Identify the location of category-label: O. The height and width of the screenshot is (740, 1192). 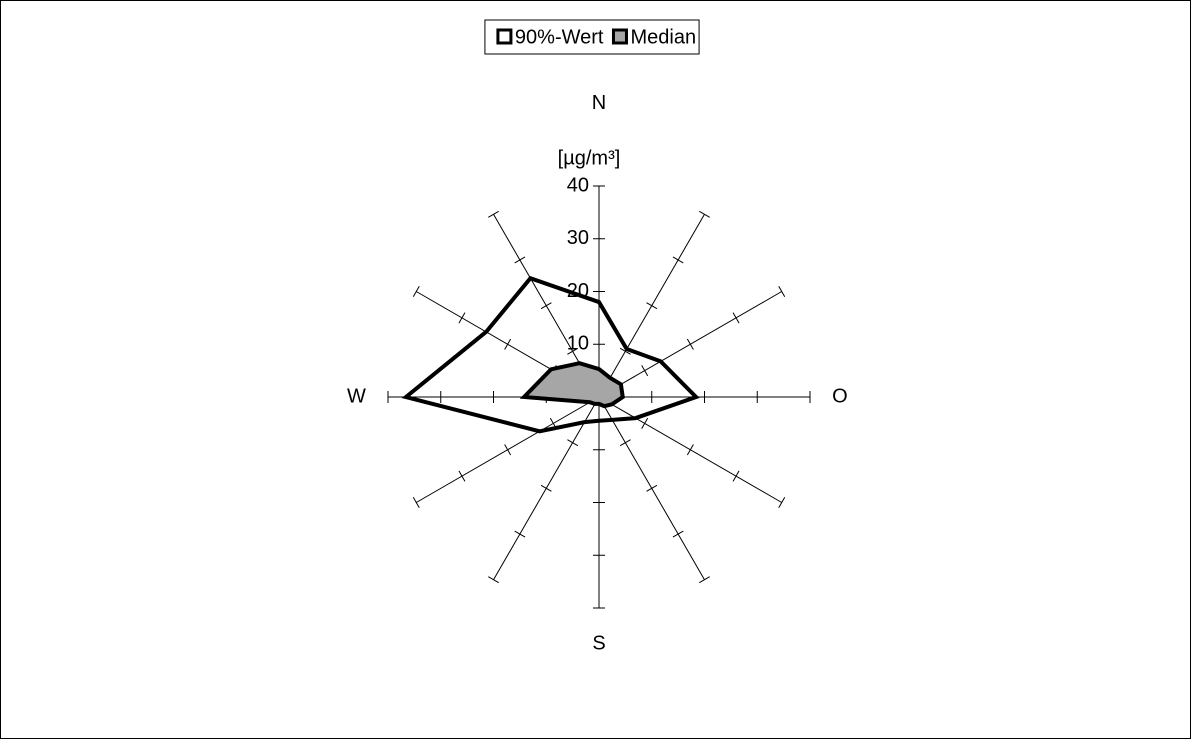
(840, 396).